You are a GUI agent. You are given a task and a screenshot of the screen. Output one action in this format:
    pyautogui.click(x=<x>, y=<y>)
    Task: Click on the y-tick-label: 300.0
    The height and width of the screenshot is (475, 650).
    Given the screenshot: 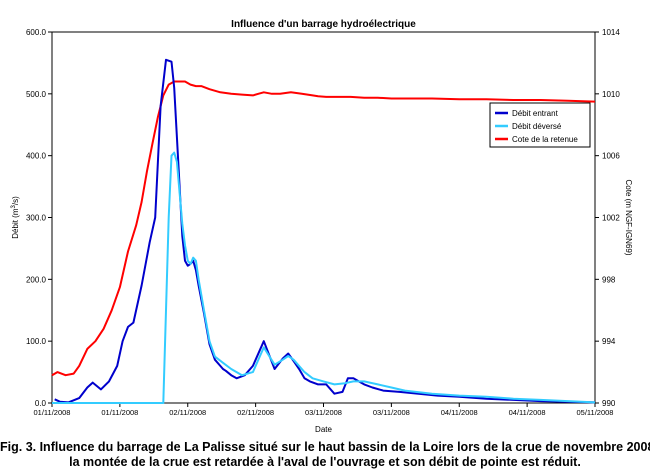 What is the action you would take?
    pyautogui.click(x=36, y=218)
    